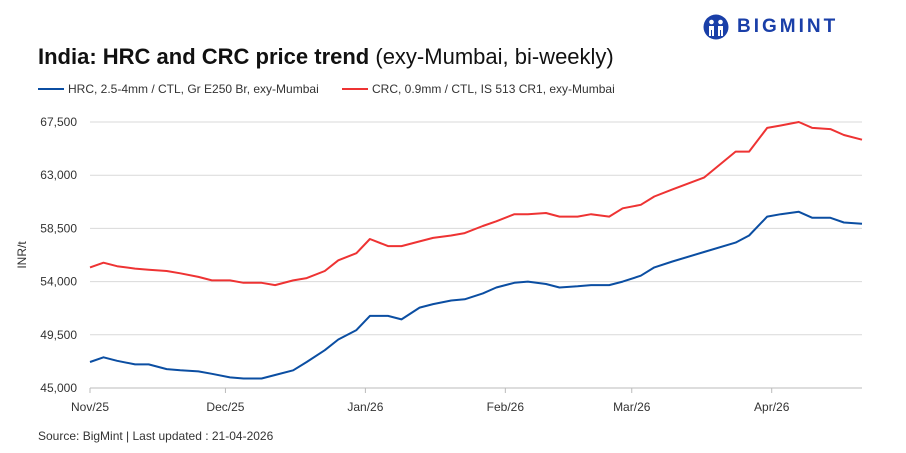 Image resolution: width=906 pixels, height=453 pixels. What do you see at coordinates (365, 407) in the screenshot?
I see `x-tick-label: Jan/26` at bounding box center [365, 407].